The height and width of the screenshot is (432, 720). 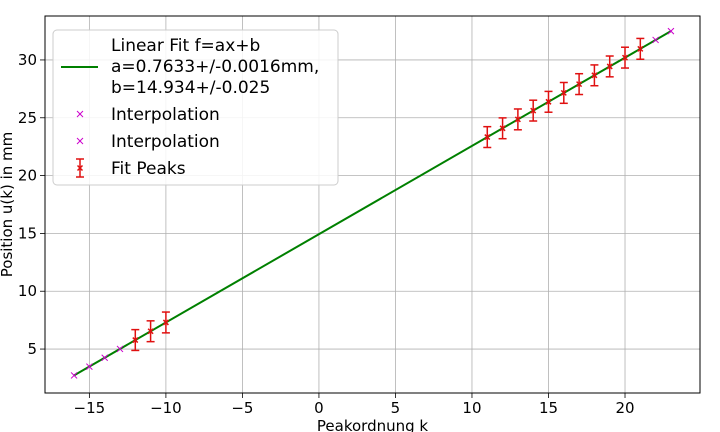 I want to click on x-axis-label: Peakordnung k, so click(x=372, y=424).